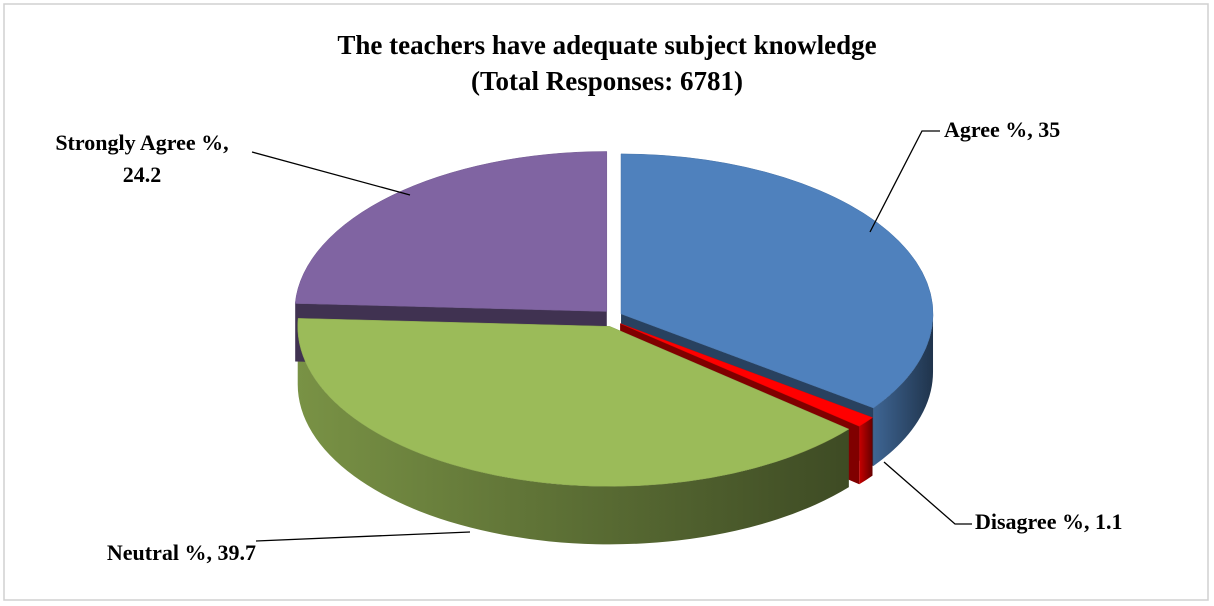 This screenshot has height=606, width=1214. Describe the element at coordinates (1049, 521) in the screenshot. I see `data-label: Disagree %, 1.1` at that location.